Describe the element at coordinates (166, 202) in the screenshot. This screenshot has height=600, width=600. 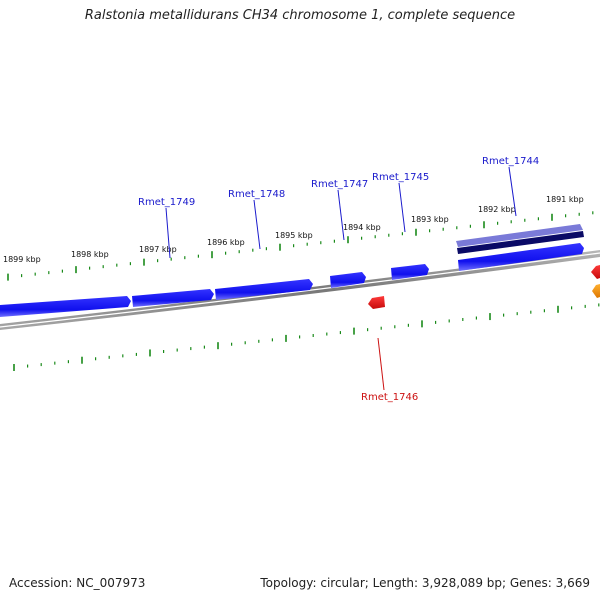
I see `gene-label-rmet-1749: Rmet_1749` at that location.